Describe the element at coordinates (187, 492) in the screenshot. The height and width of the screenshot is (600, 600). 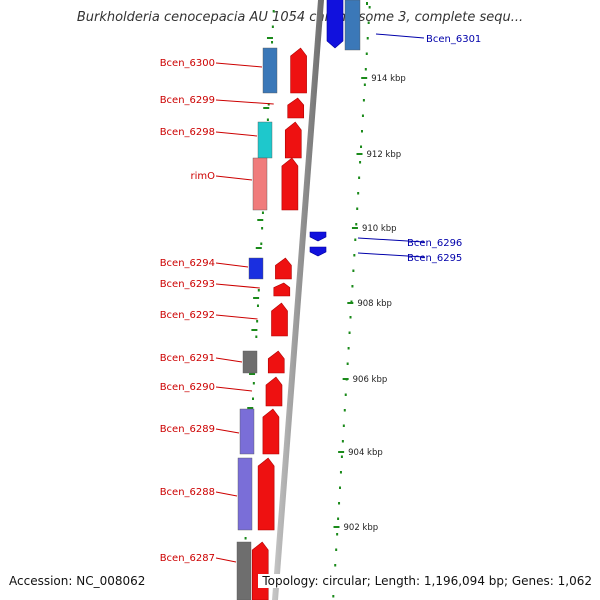
I see `gene-label: Bcen_6288` at that location.